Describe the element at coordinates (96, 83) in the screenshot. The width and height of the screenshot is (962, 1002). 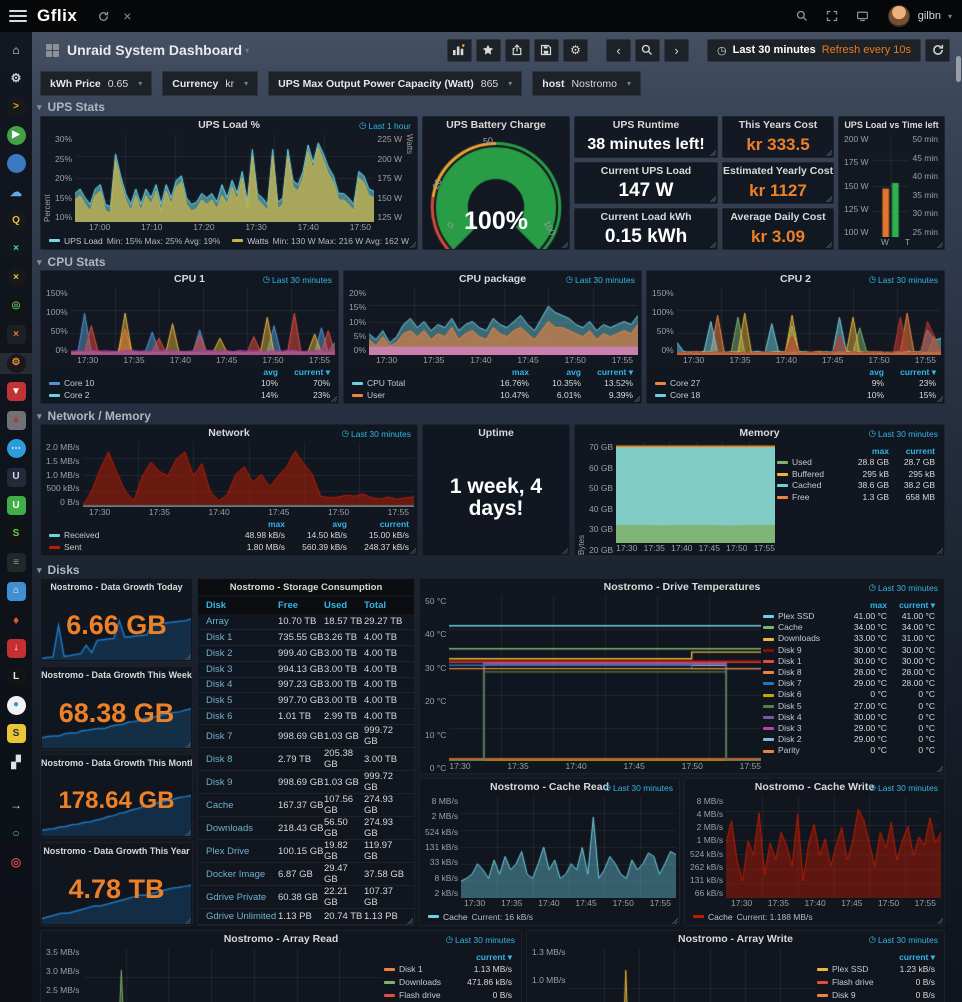
I see `variable-dropdown: kWh Price 0.65 ▾` at that location.